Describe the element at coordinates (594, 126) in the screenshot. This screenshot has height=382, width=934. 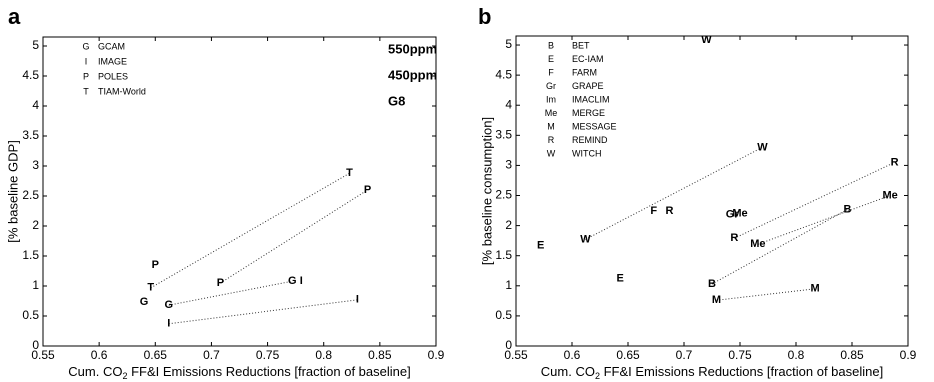
I see `legend-name: MESSAGE` at that location.